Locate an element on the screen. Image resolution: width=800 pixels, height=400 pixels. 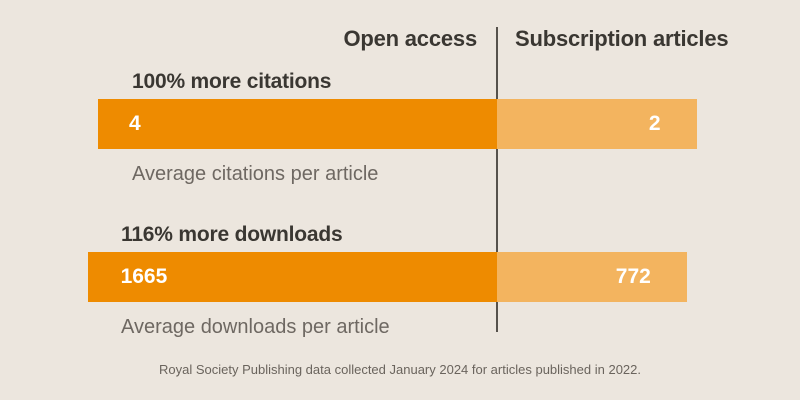
column-header-subscription-articles: Subscription articles is located at coordinates (622, 38).